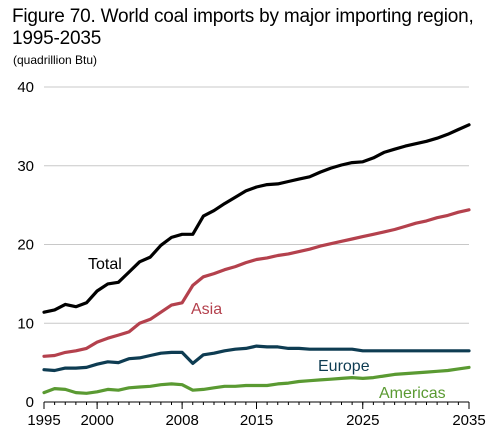 This screenshot has height=439, width=504. Describe the element at coordinates (25, 245) in the screenshot. I see `y-tick-label: 20` at that location.